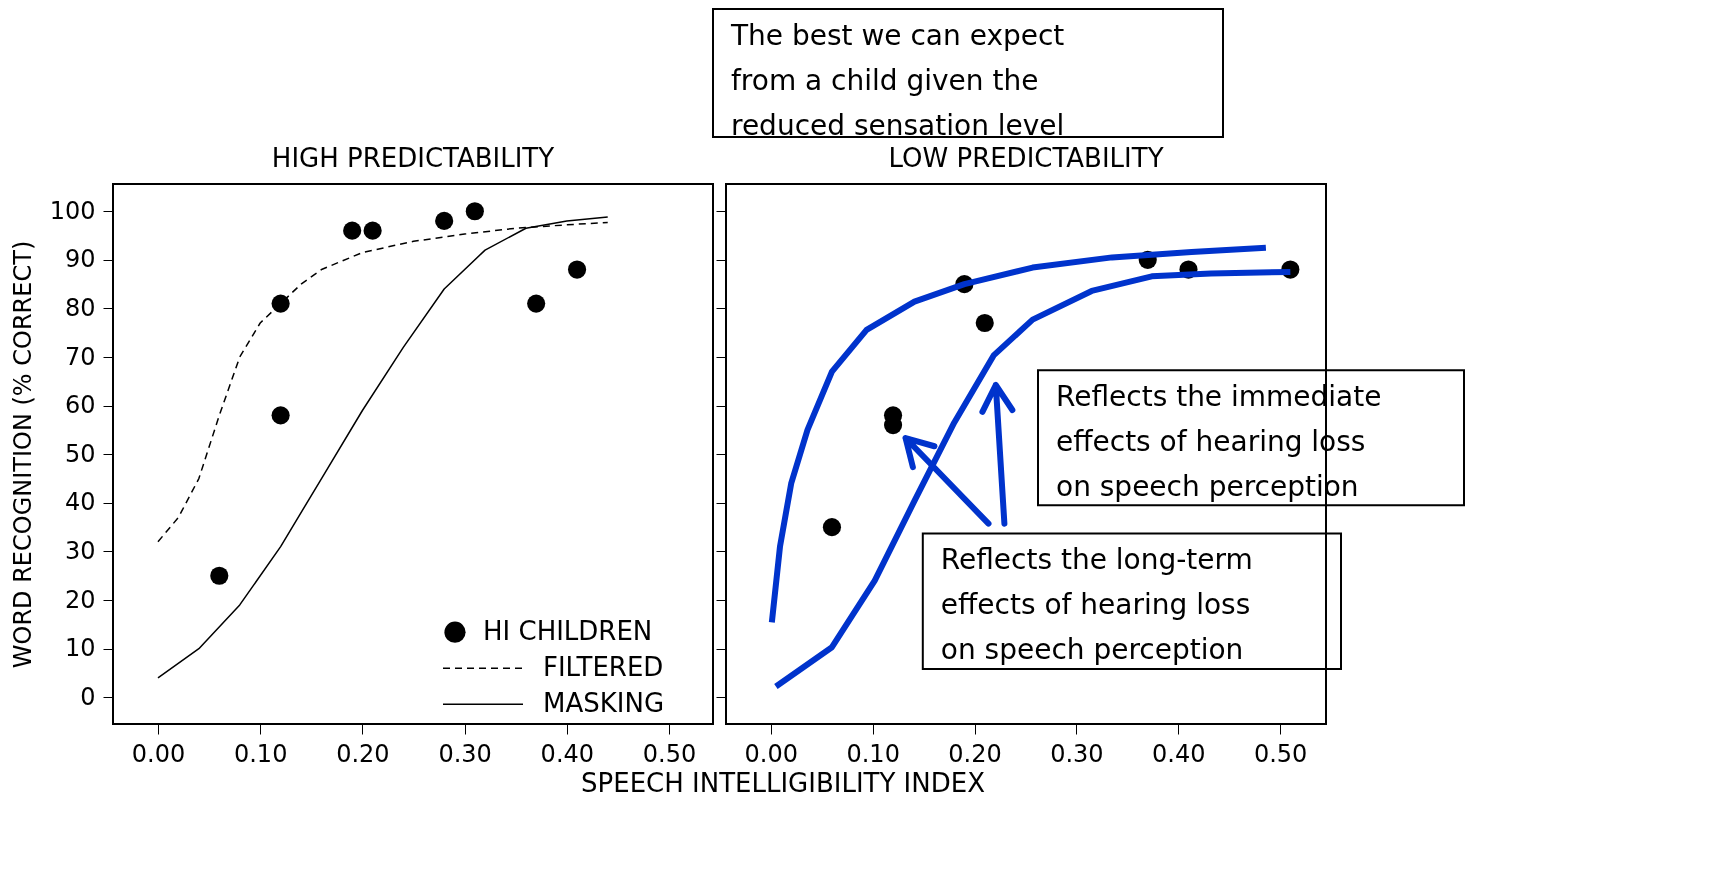 This screenshot has height=895, width=1710. What do you see at coordinates (80, 307) in the screenshot?
I see `y-tick-label: 80` at bounding box center [80, 307].